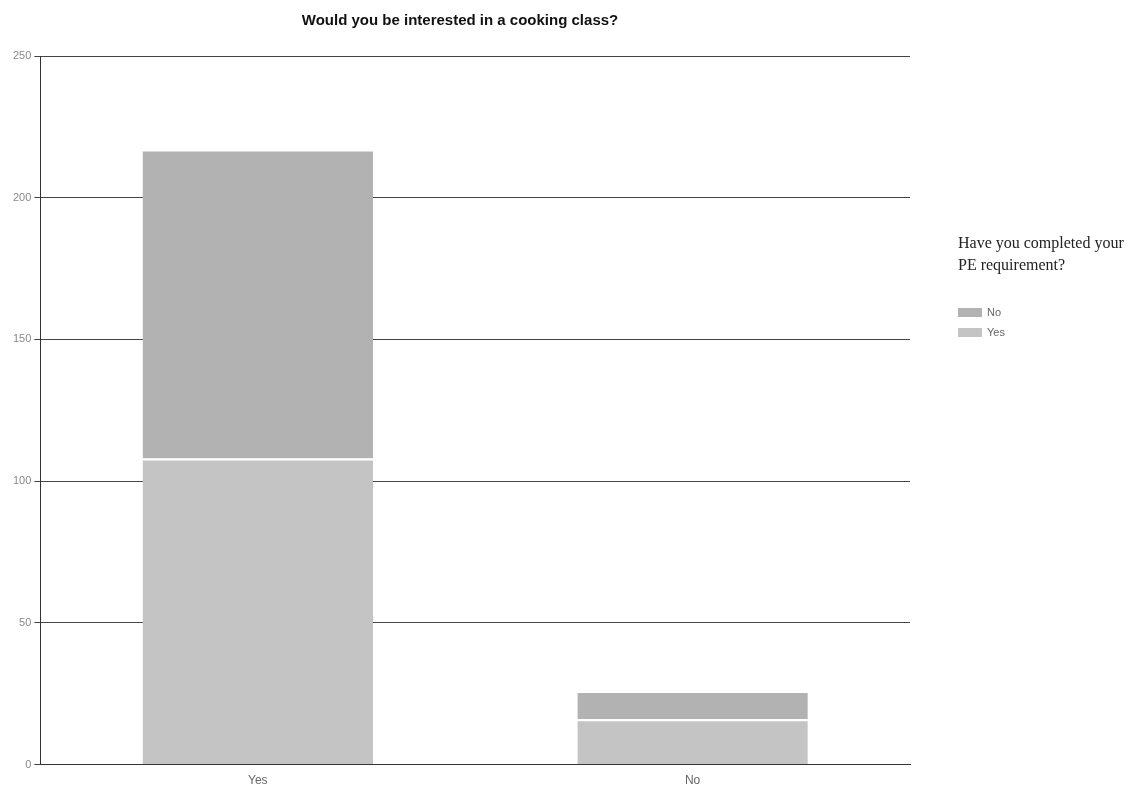 The image size is (1141, 795). I want to click on legend-label: No, so click(994, 312).